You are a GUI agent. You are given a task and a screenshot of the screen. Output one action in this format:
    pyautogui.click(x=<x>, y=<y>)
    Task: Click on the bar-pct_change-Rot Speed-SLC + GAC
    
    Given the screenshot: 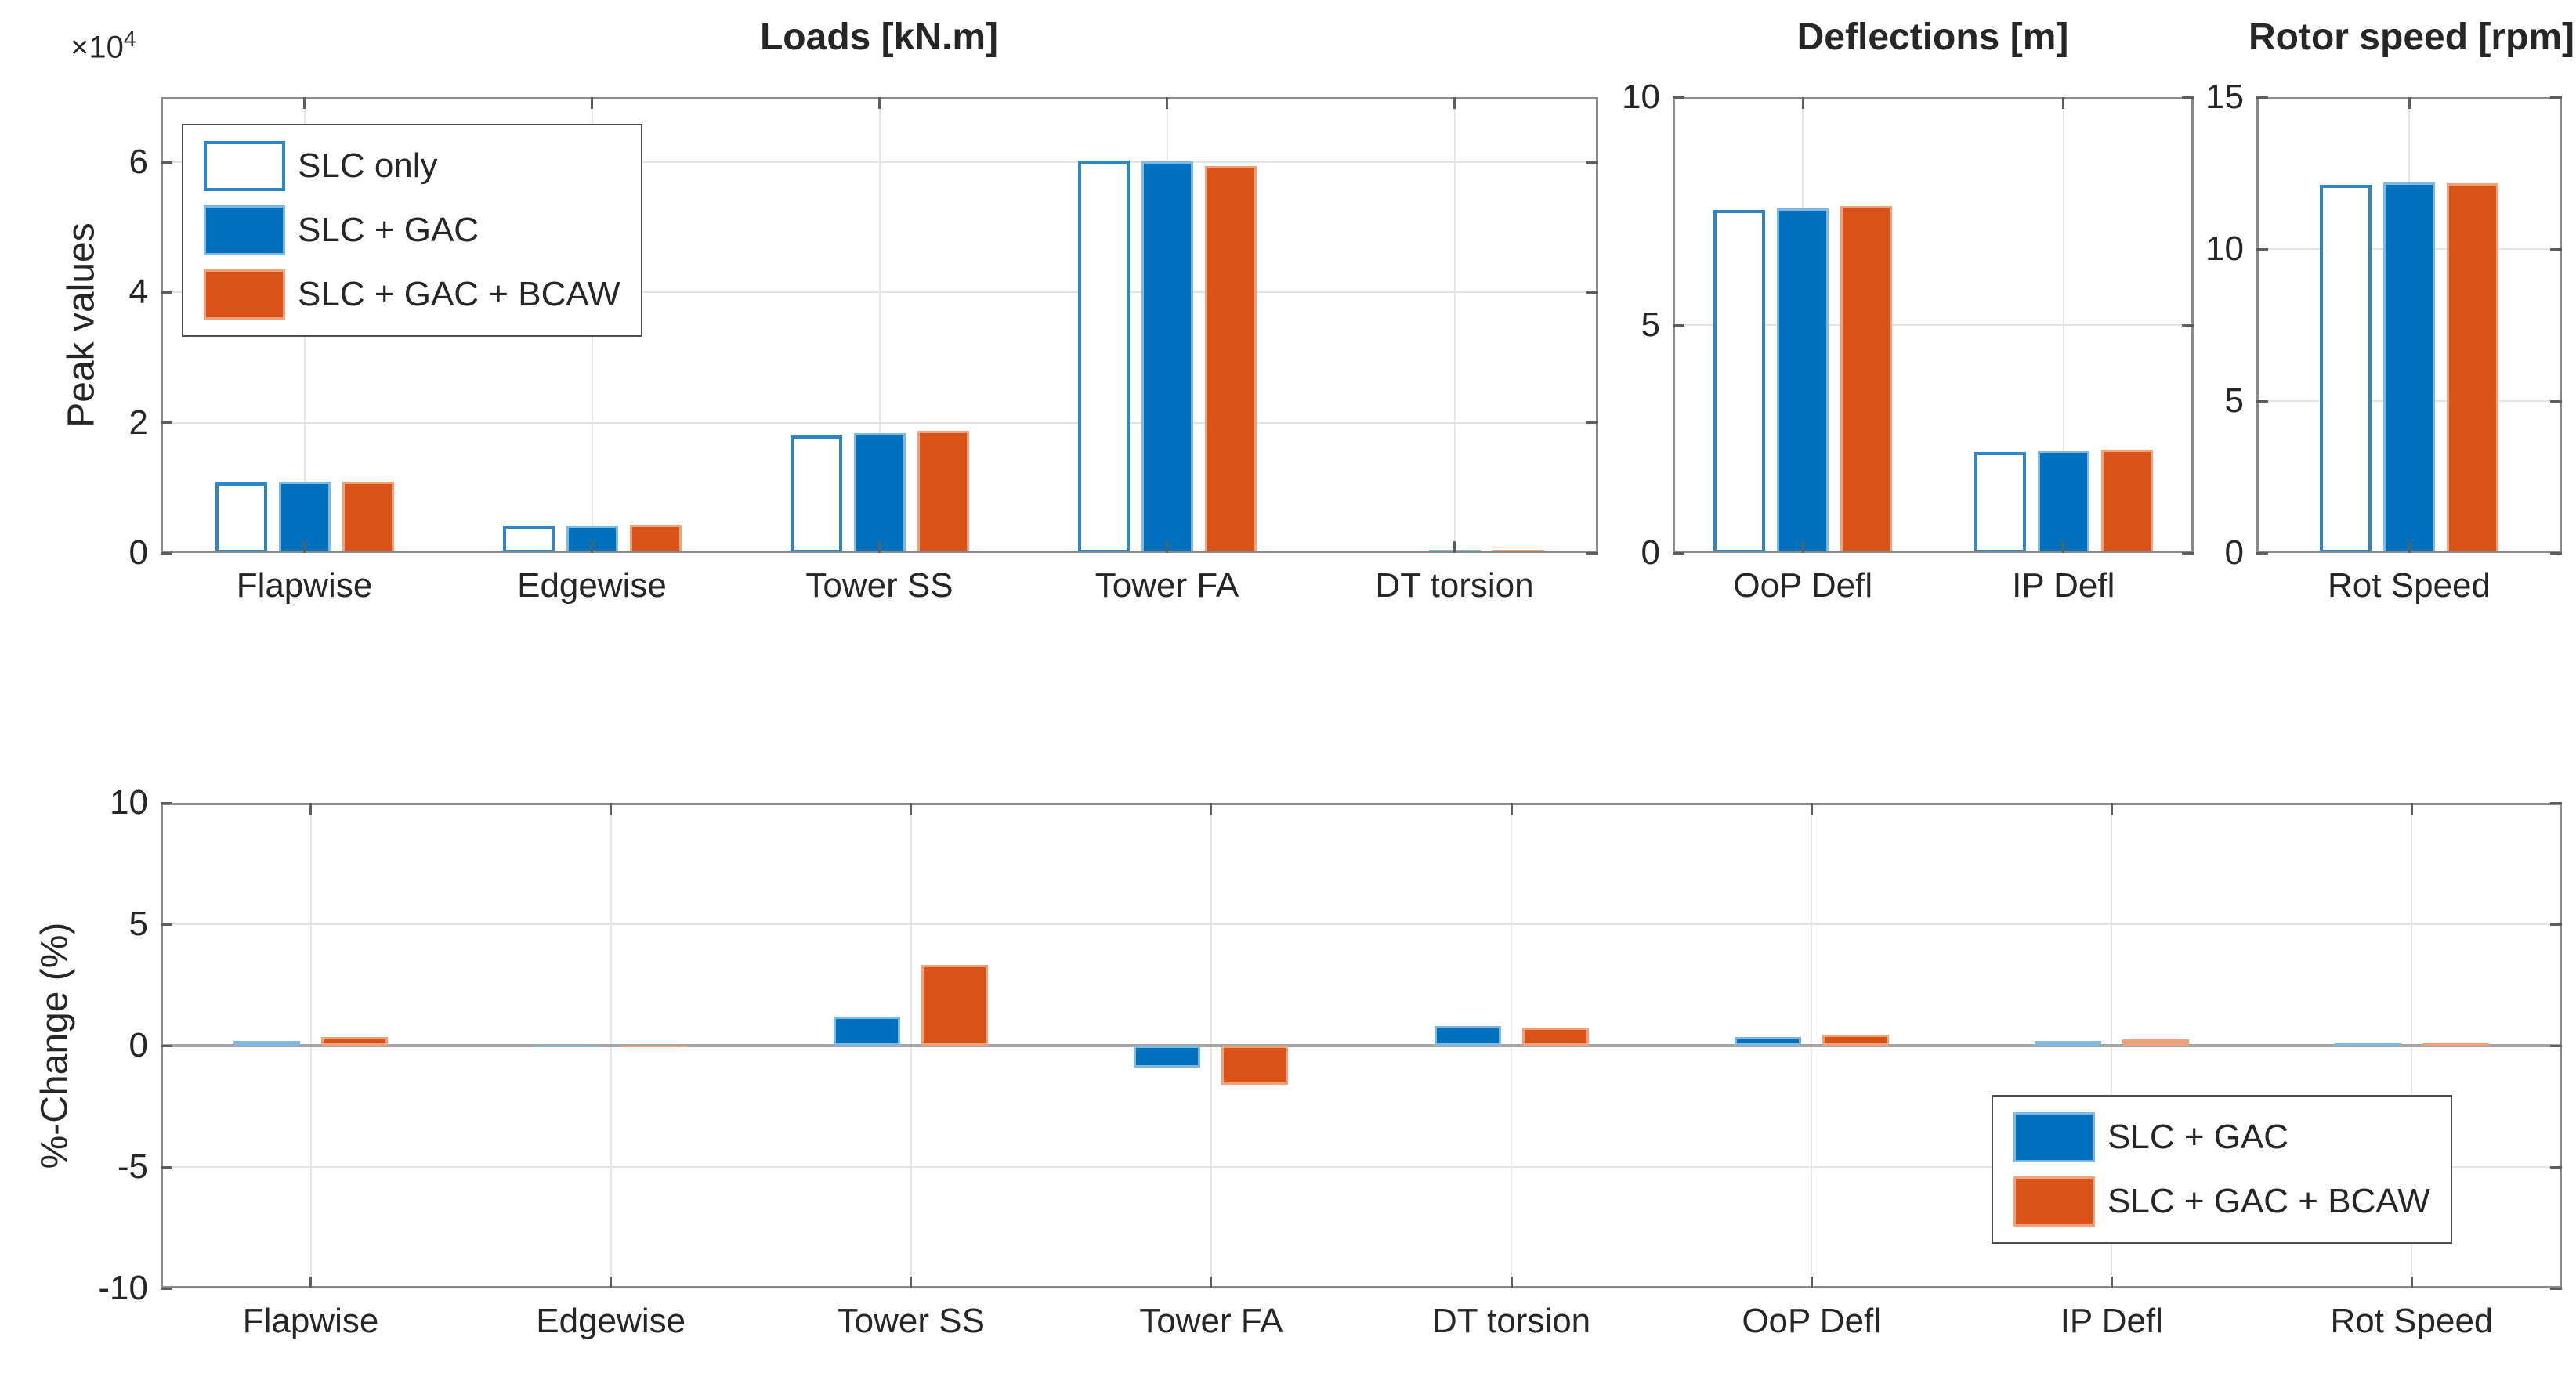 What is the action you would take?
    pyautogui.click(x=2367, y=1044)
    